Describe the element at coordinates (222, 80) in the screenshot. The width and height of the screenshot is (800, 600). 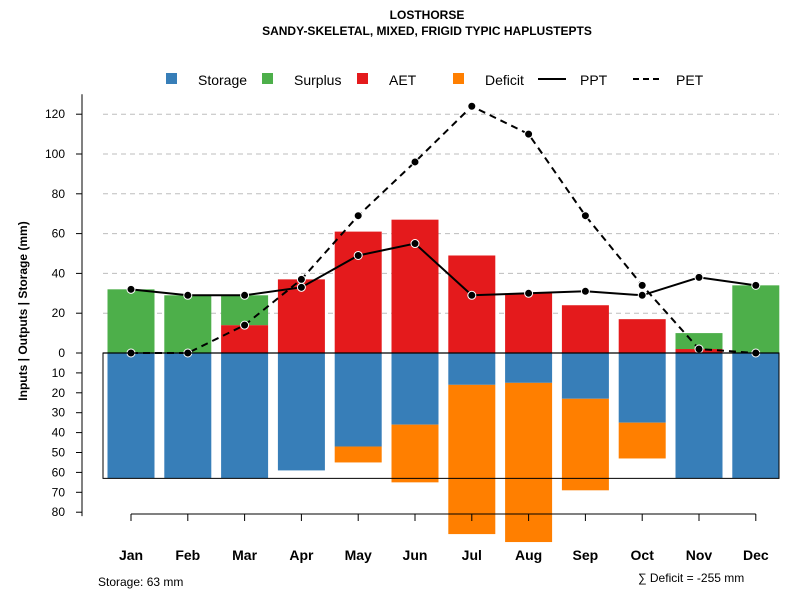
I see `legend-storage-label: Storage` at that location.